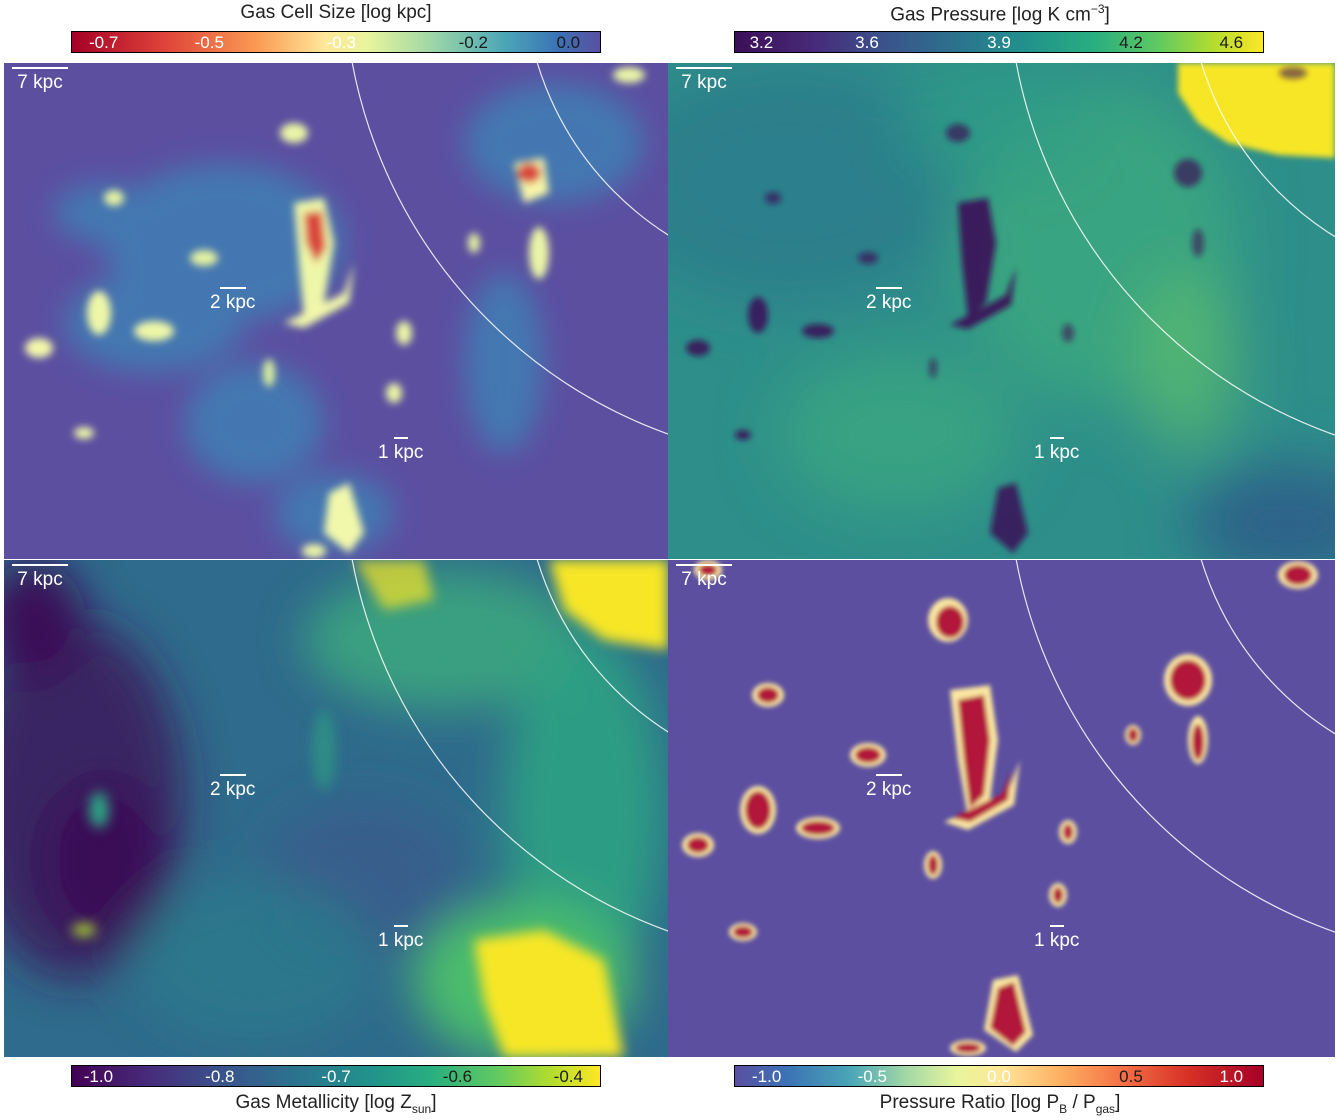  What do you see at coordinates (1118, 1102) in the screenshot?
I see `ratio-title-end: ]` at bounding box center [1118, 1102].